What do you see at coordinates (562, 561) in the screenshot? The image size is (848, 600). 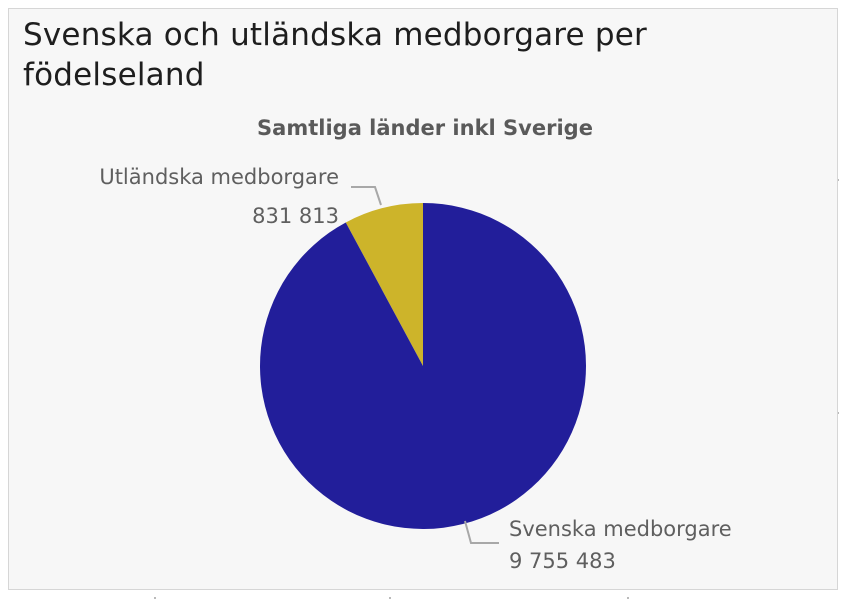 I see `slice-label-value: 9 755 483` at bounding box center [562, 561].